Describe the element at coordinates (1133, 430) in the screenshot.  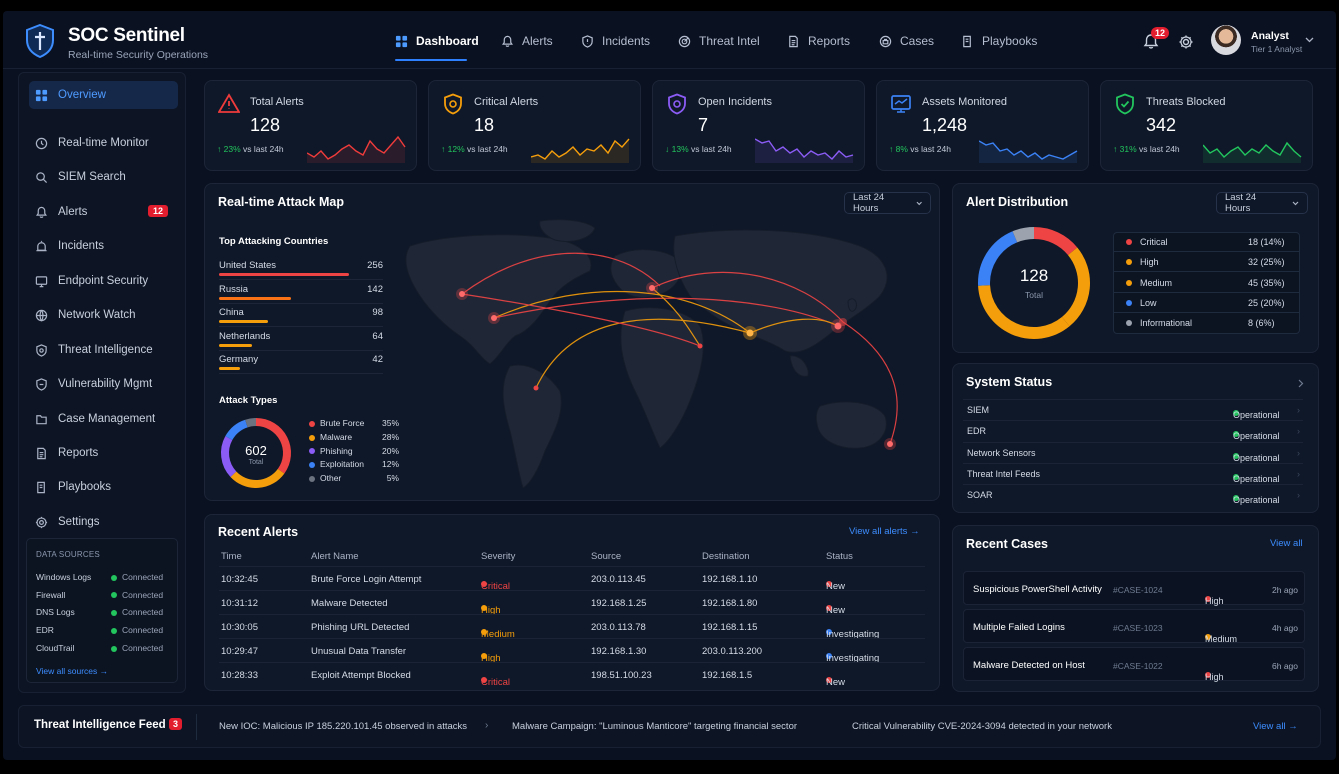
I see `system-status-row: EDR Operational ›` at that location.